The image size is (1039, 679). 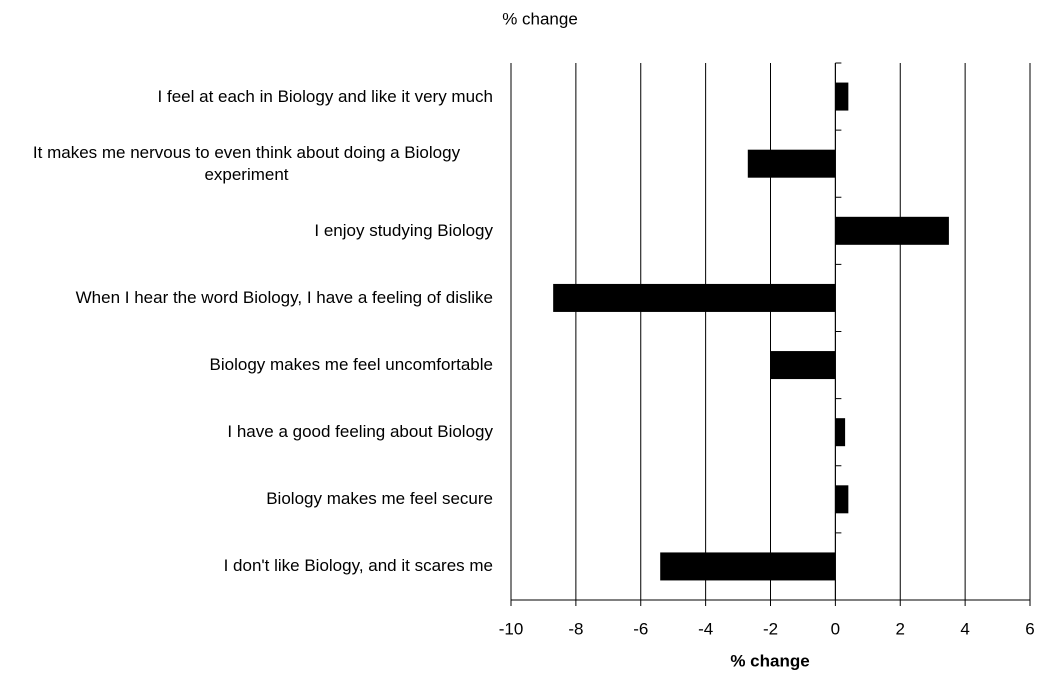 I want to click on x-tick-label: 4, so click(x=964, y=628).